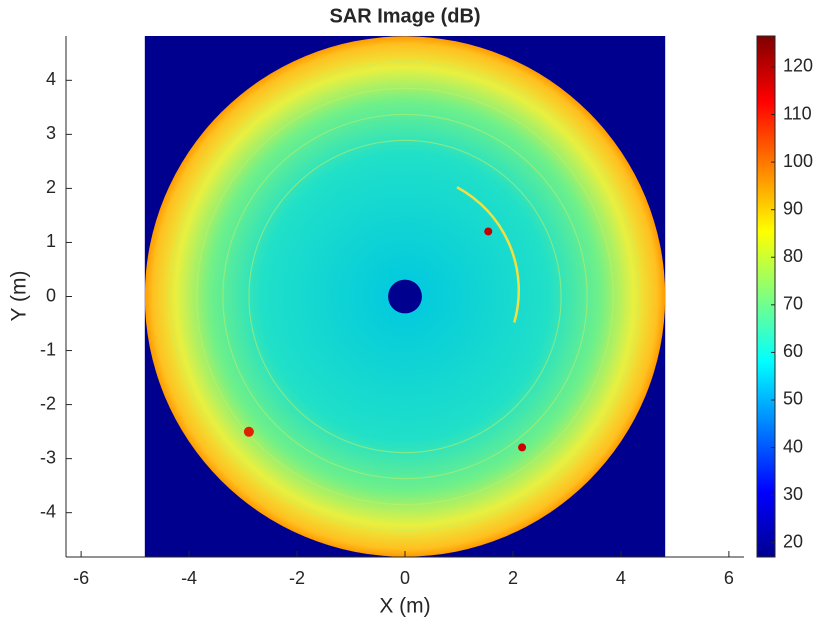 The image size is (830, 623). What do you see at coordinates (798, 66) in the screenshot?
I see `colorbar-tick-label: 120` at bounding box center [798, 66].